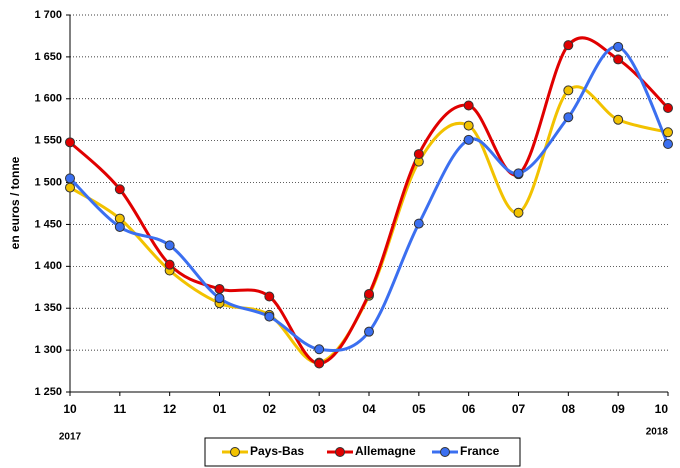  What do you see at coordinates (419, 409) in the screenshot?
I see `x-tick-label: 05` at bounding box center [419, 409].